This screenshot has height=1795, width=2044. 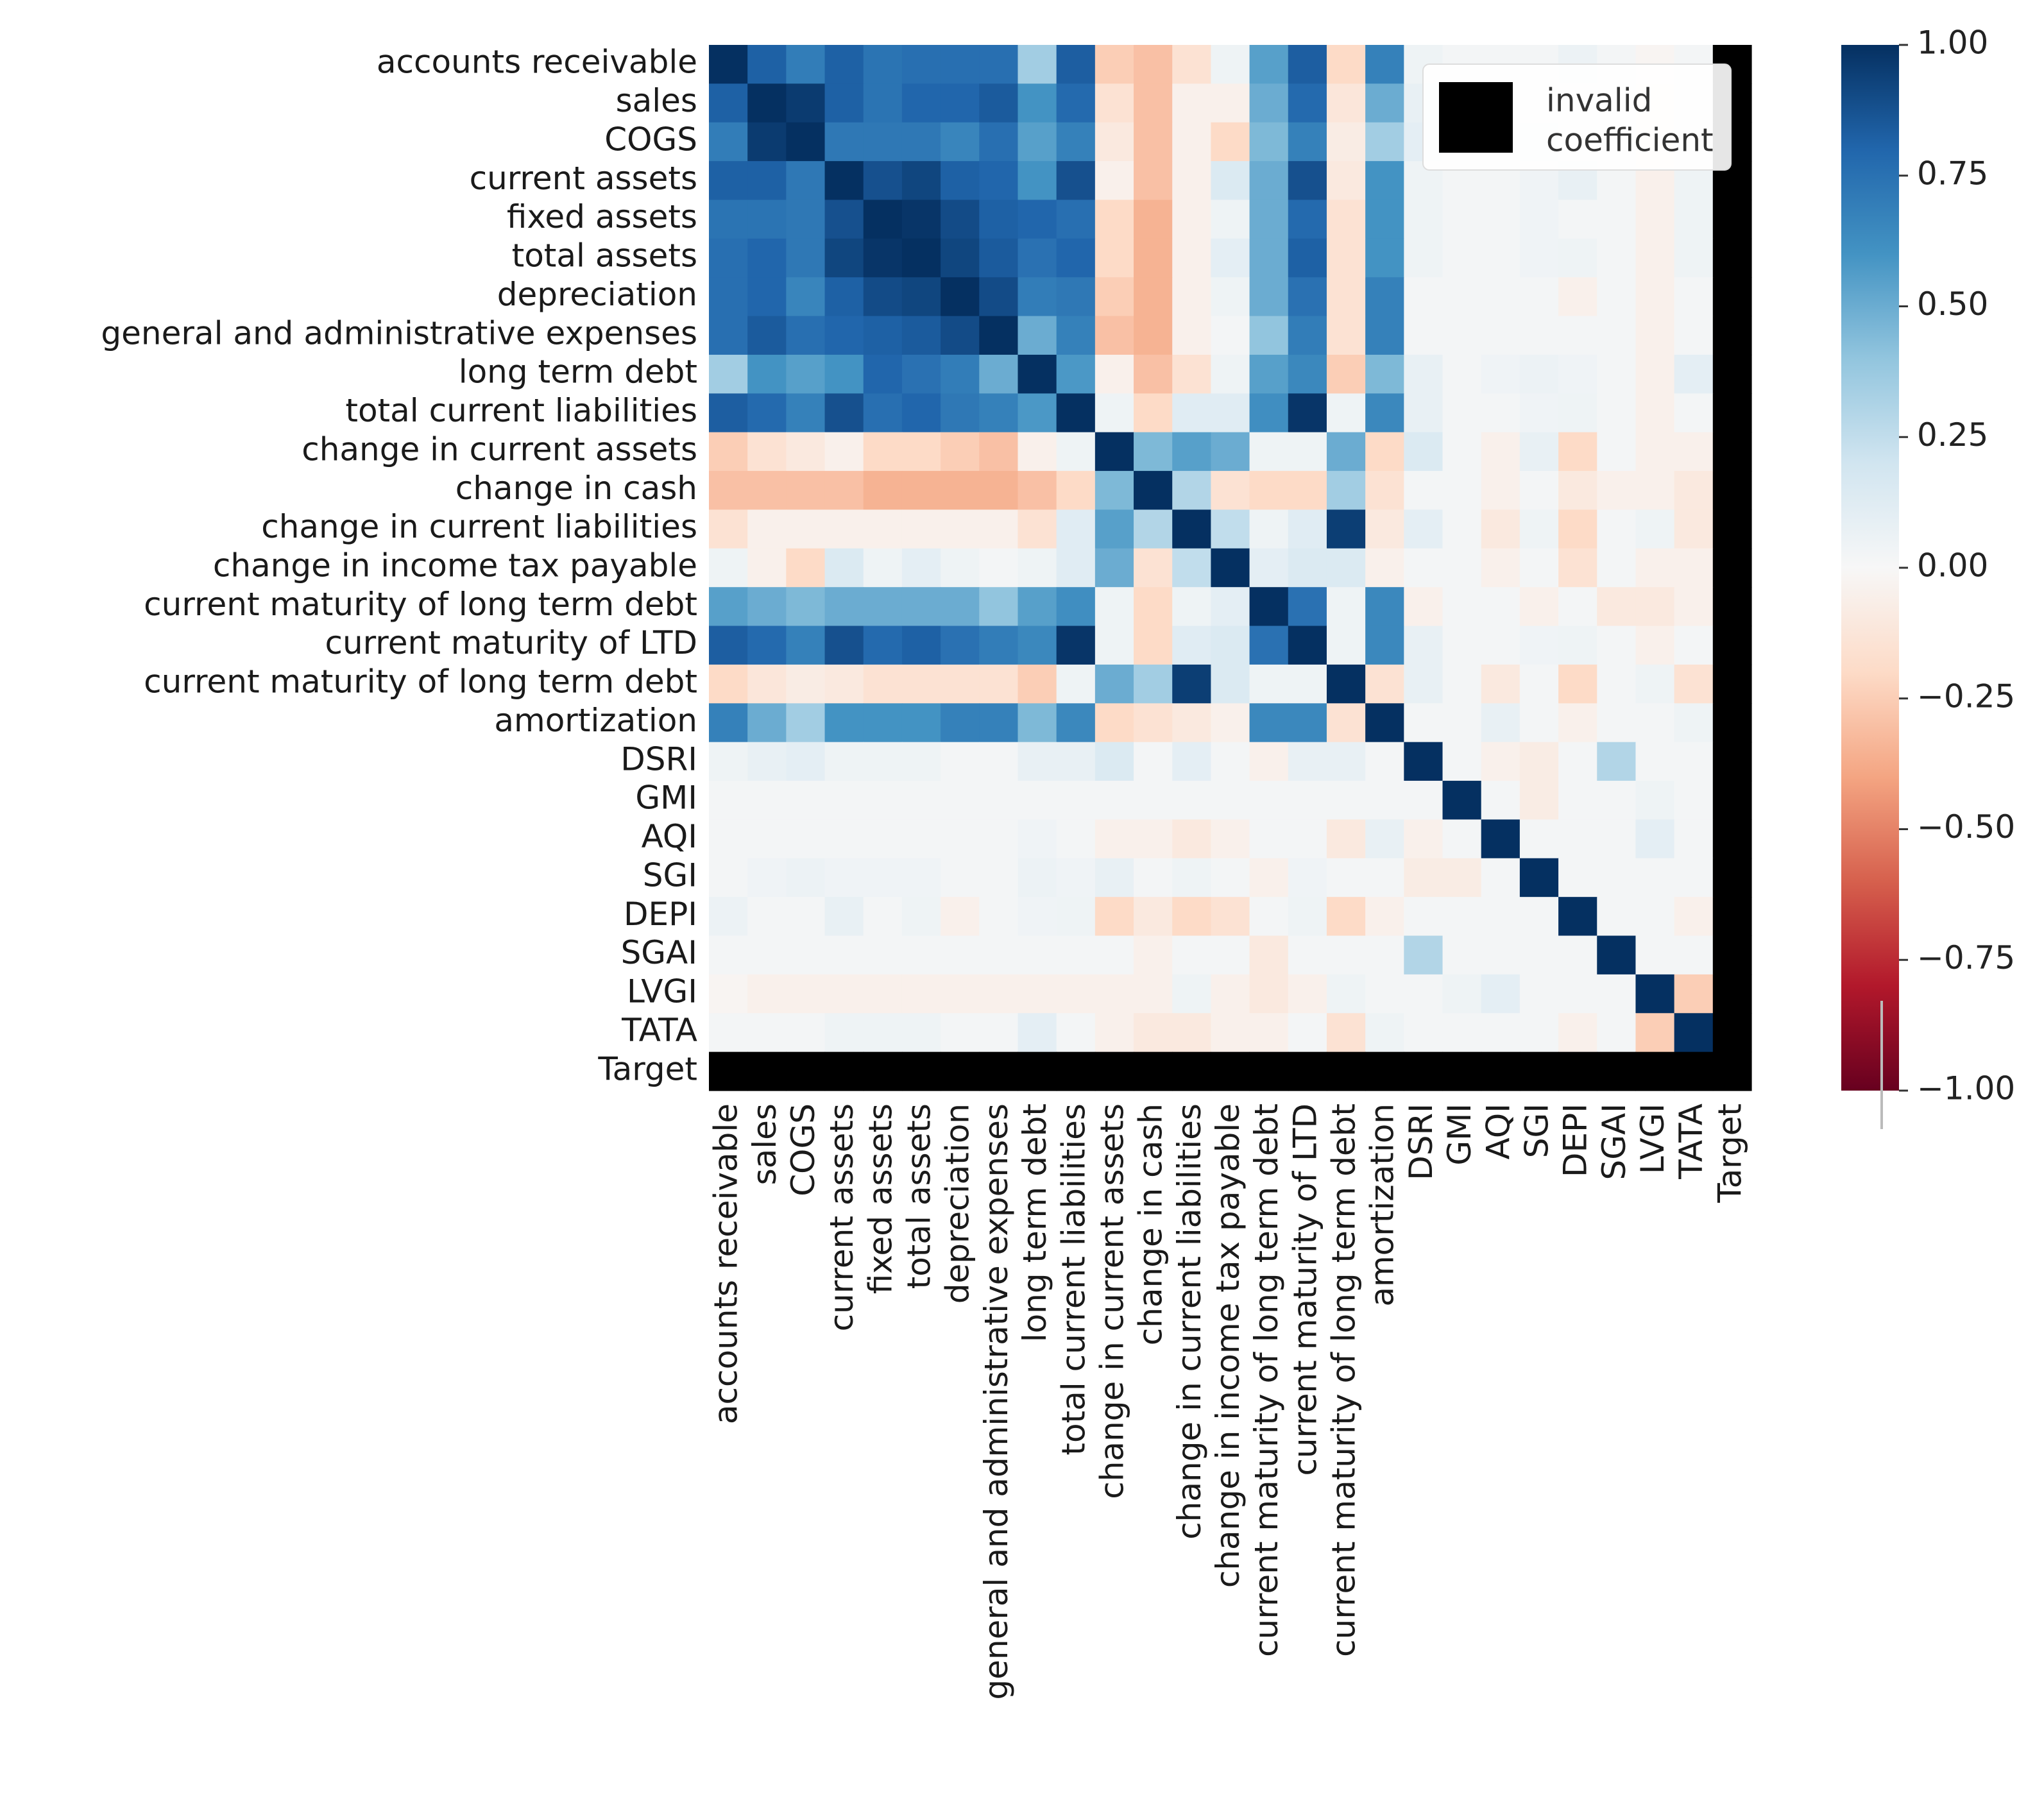 I want to click on row-label: TATA, so click(x=659, y=1030).